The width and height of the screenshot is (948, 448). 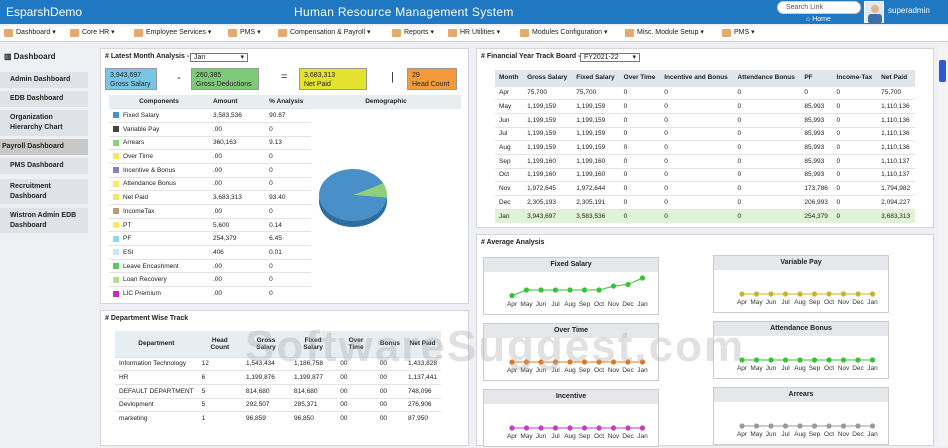 I want to click on menu-item-2: Employee Services ▾, so click(x=172, y=34).